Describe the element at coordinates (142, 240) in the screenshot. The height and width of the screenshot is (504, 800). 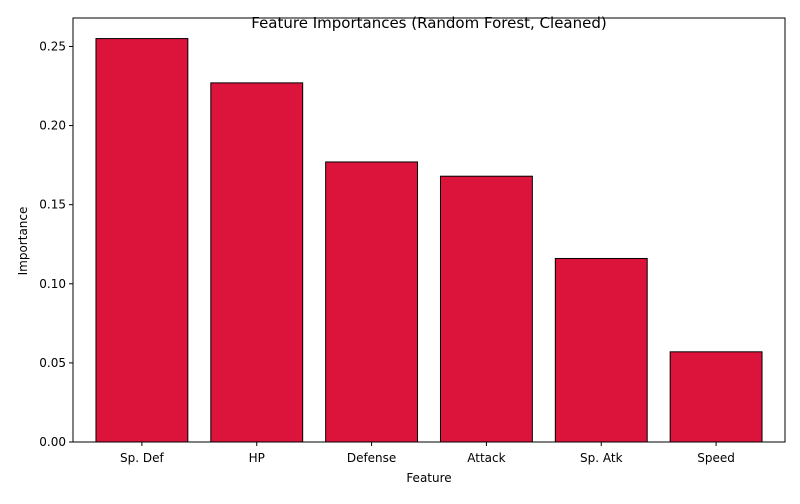
I see `bar-sp-def` at that location.